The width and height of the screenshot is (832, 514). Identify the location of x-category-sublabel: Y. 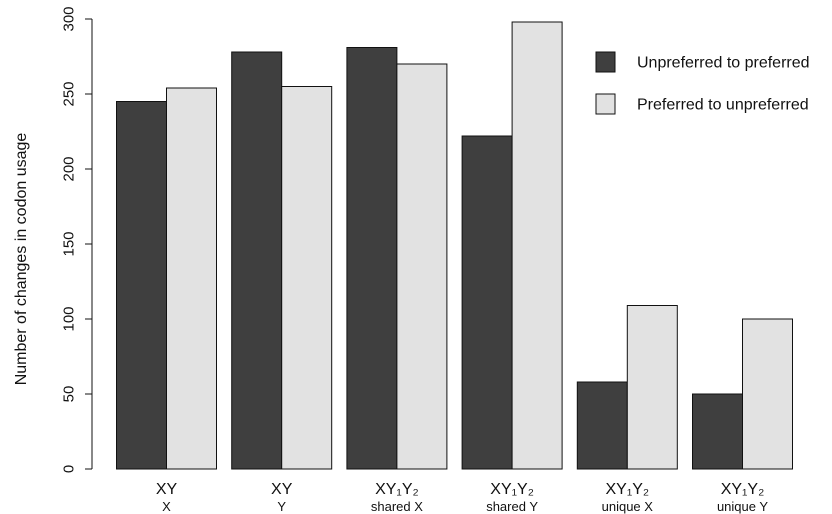
(281, 506).